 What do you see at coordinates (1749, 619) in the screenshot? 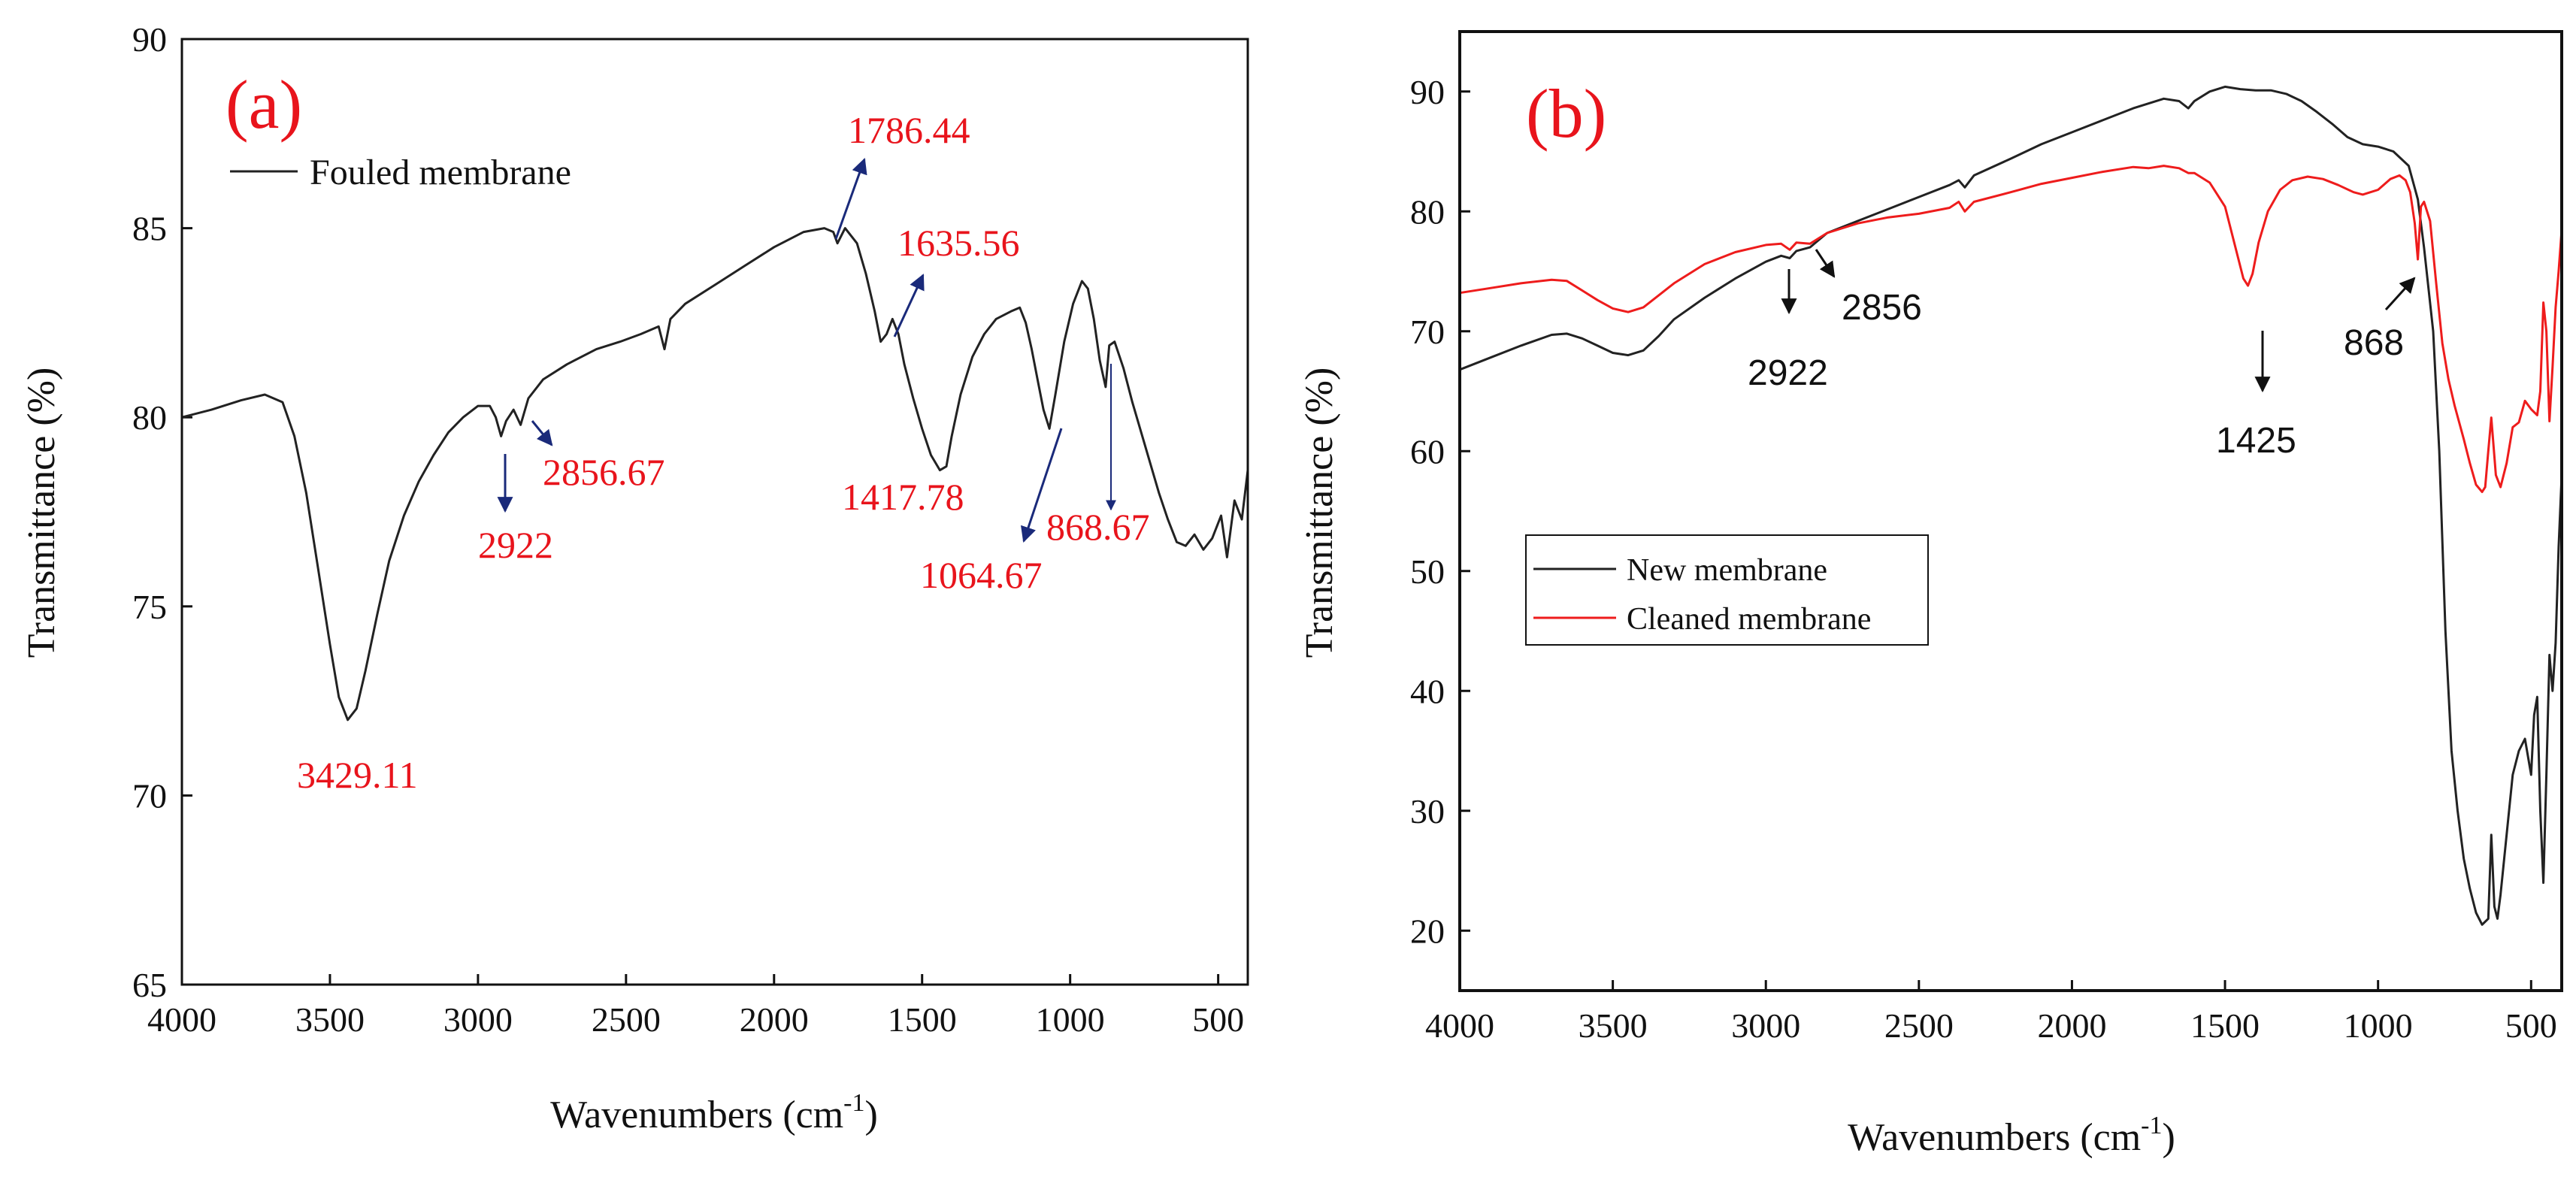
I see `panel-b-legend-cleaned: Cleaned membrane` at bounding box center [1749, 619].